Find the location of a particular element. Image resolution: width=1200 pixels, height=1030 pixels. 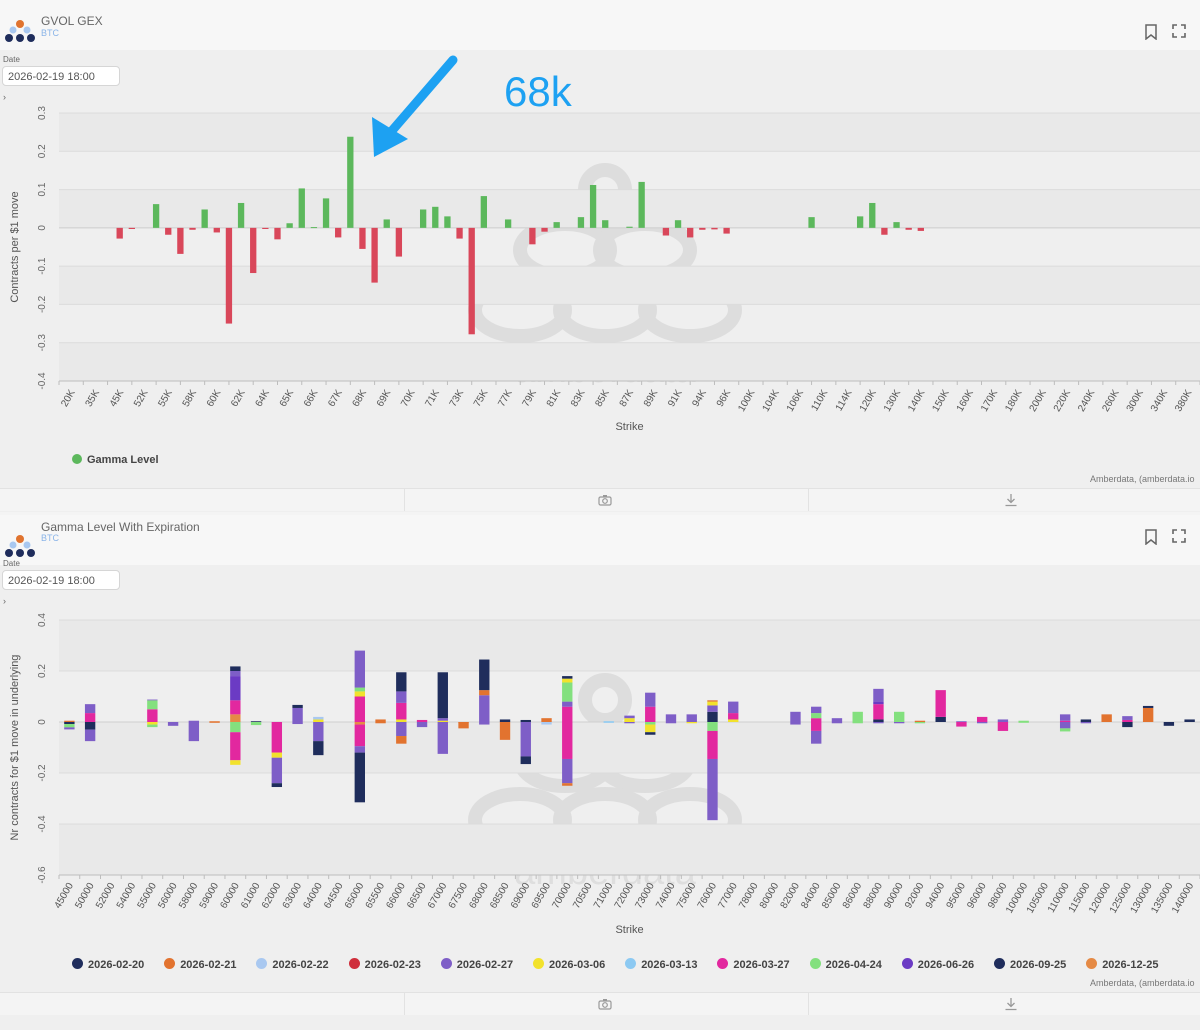

arrow-annotation-icon is located at coordinates (415, 106).